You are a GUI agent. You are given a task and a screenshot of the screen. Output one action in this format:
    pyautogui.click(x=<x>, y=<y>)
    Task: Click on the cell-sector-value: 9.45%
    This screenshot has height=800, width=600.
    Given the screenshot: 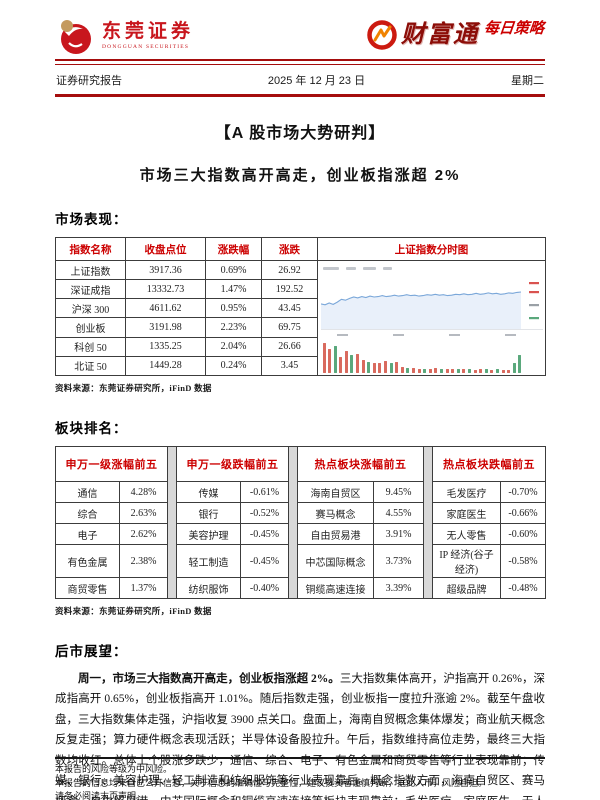 What is the action you would take?
    pyautogui.click(x=398, y=492)
    